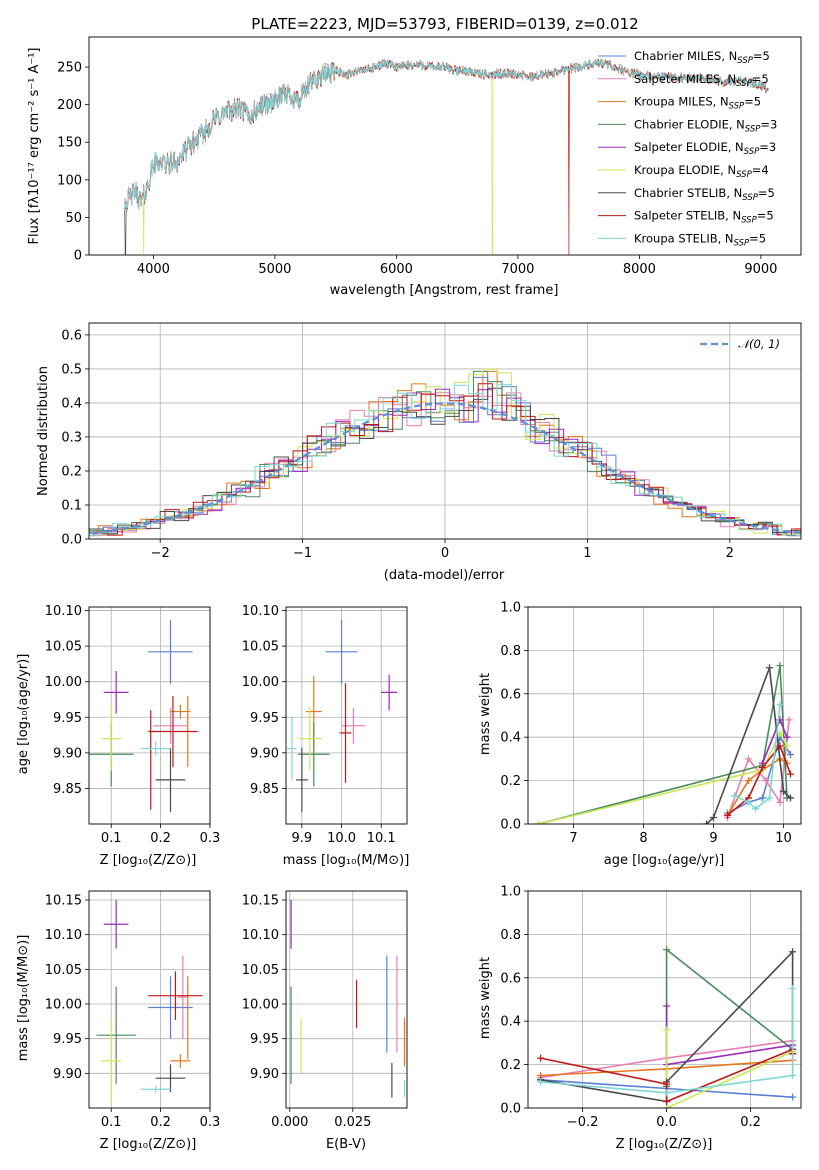 The image size is (819, 1170). What do you see at coordinates (639, 269) in the screenshot?
I see `x-tick-label: 8000` at bounding box center [639, 269].